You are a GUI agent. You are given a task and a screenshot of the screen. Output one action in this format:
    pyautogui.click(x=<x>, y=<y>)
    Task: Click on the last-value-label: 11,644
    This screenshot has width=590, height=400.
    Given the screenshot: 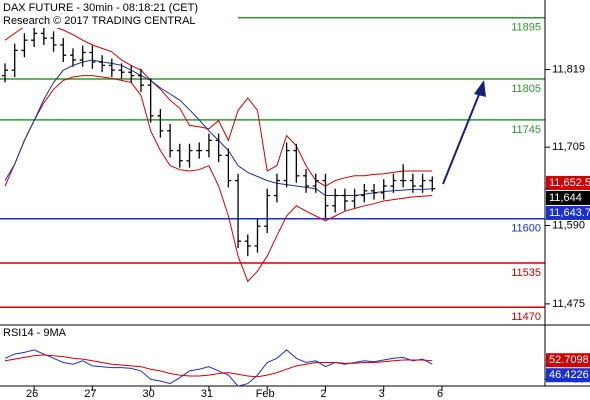 What is the action you would take?
    pyautogui.click(x=565, y=198)
    